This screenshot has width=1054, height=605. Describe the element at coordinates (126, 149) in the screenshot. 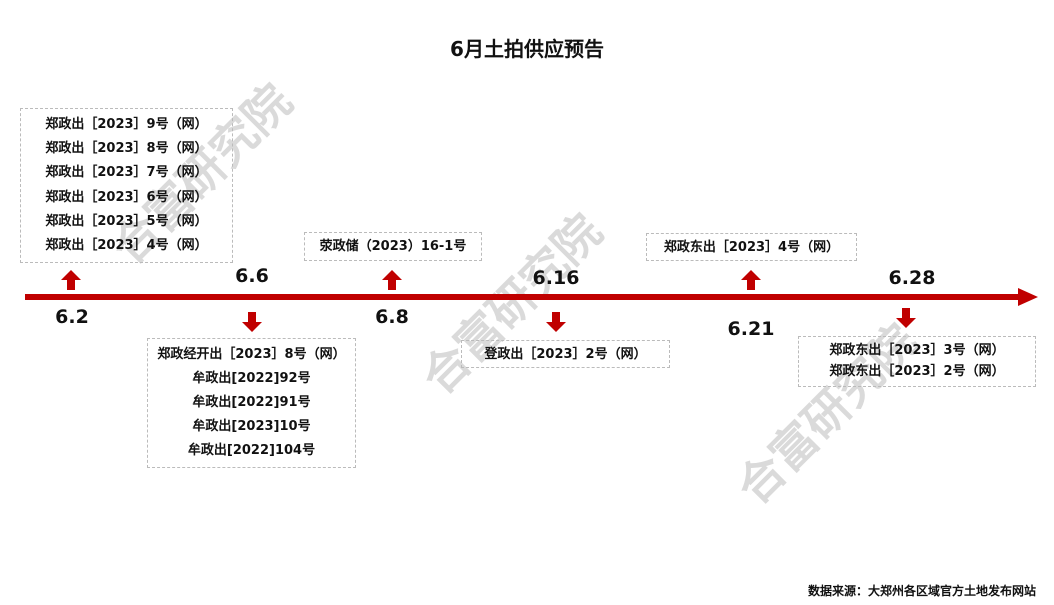

I see `land-item: 郑政出［2023］8号（网）` at that location.